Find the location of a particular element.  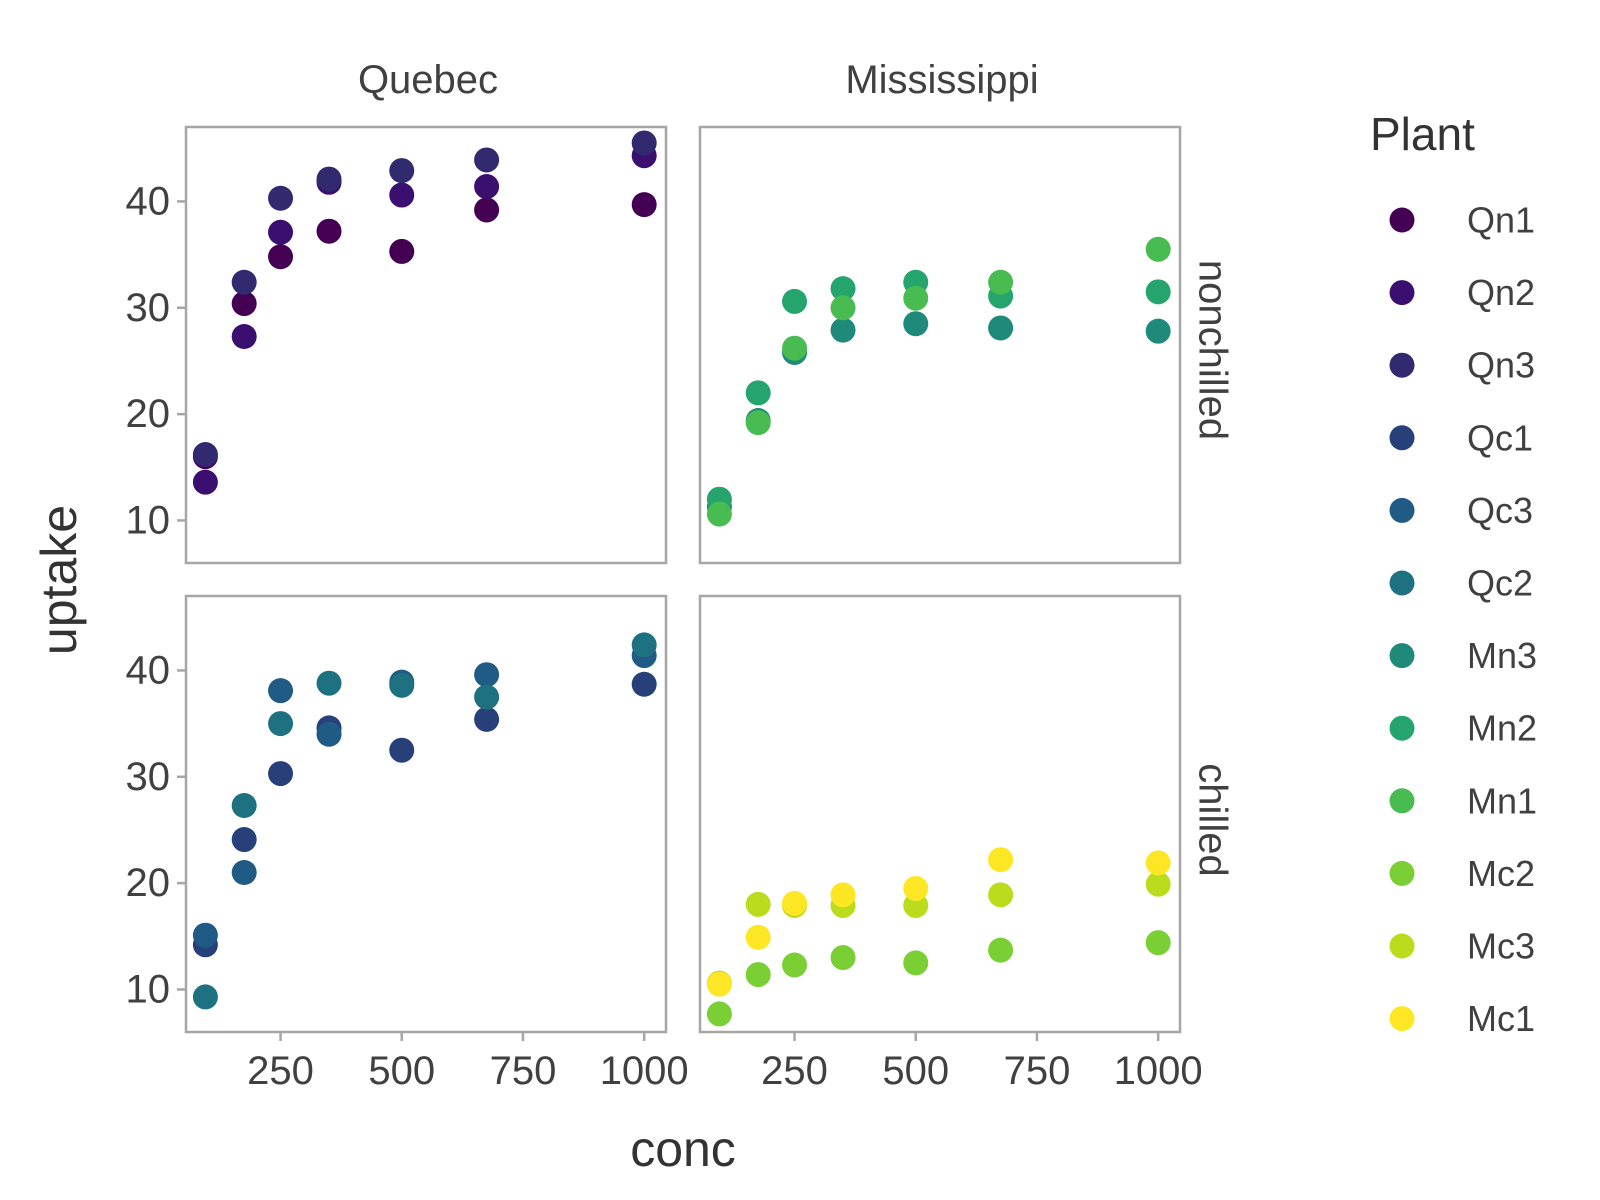

legend-key-mn2 is located at coordinates (1402, 728).